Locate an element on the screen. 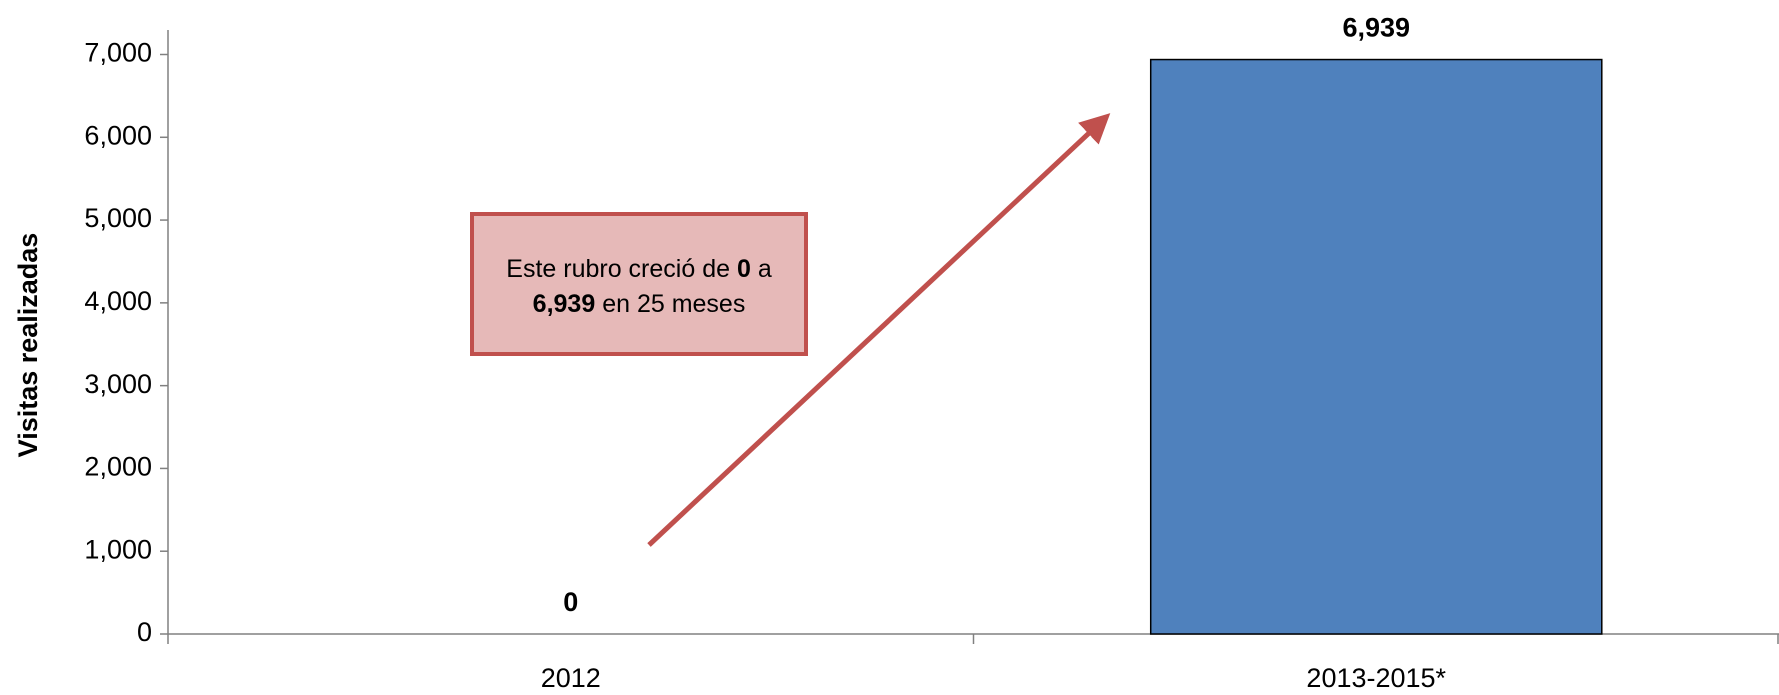 The image size is (1779, 695). x-tick-label: 2012 is located at coordinates (571, 678).